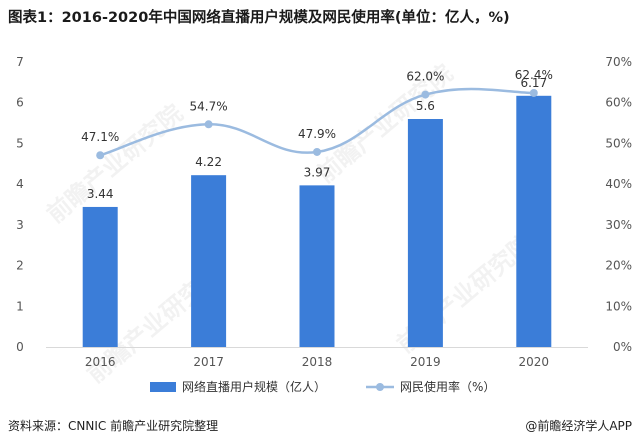  What do you see at coordinates (533, 83) in the screenshot?
I see `bar-value-label: 6.17` at bounding box center [533, 83].